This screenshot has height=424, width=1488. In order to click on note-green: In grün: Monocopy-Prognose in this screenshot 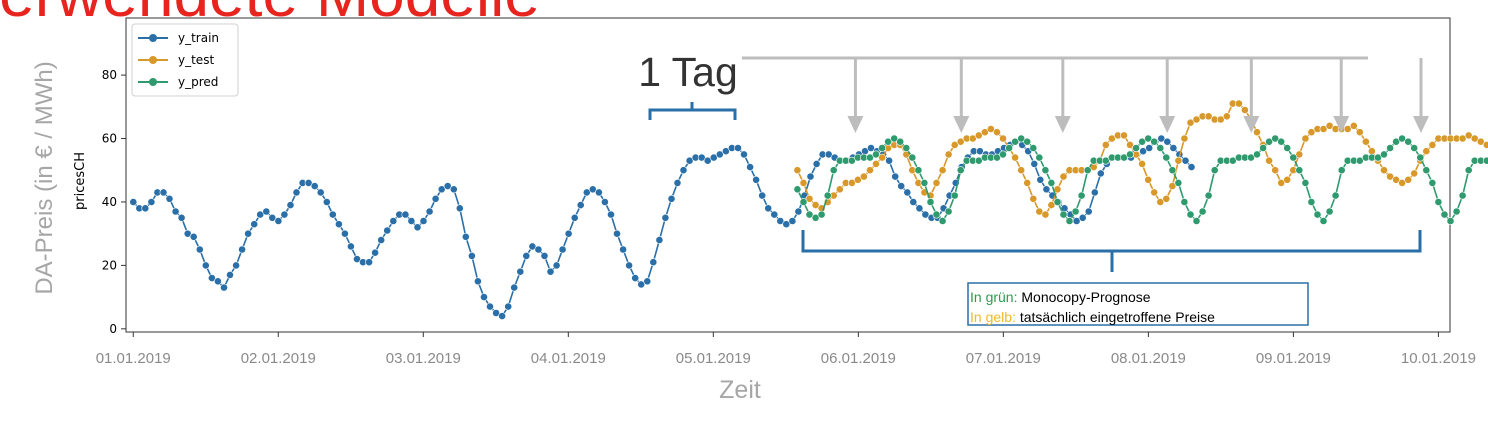, I will do `click(1060, 297)`.